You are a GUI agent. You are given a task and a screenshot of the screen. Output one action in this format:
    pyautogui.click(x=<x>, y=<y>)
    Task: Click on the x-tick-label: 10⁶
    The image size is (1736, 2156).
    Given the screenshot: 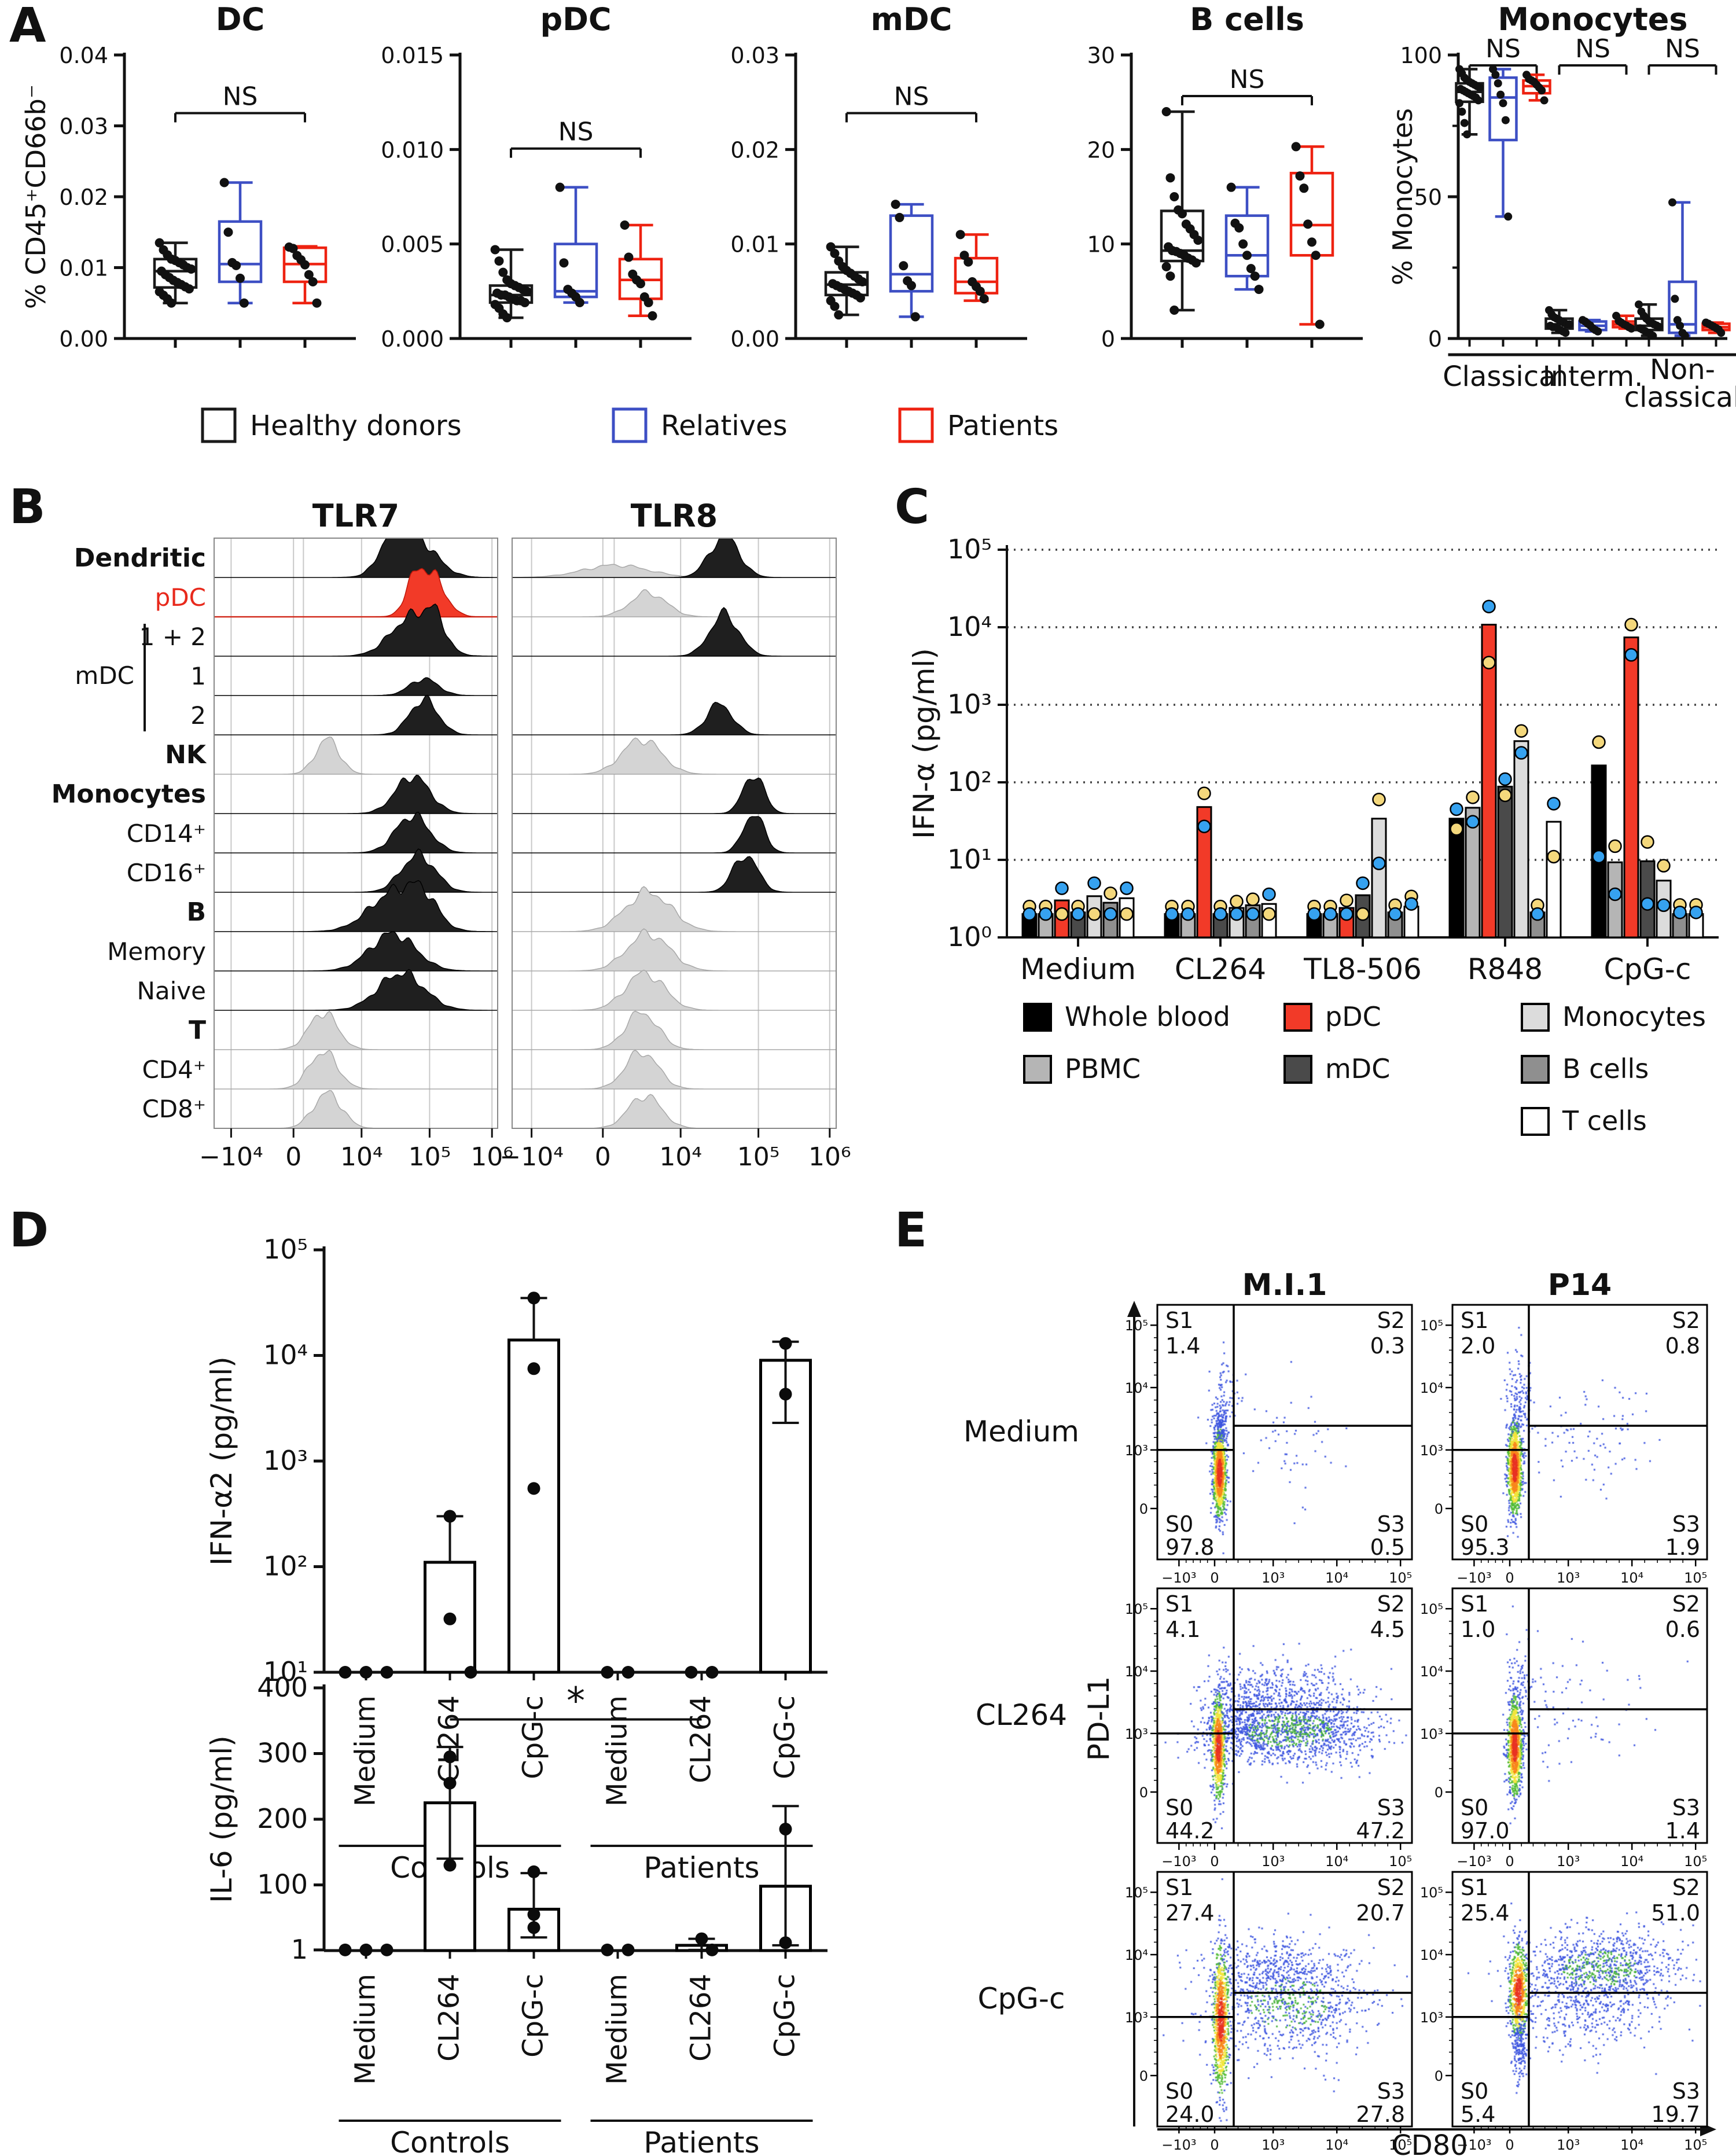 What is the action you would take?
    pyautogui.click(x=829, y=1157)
    